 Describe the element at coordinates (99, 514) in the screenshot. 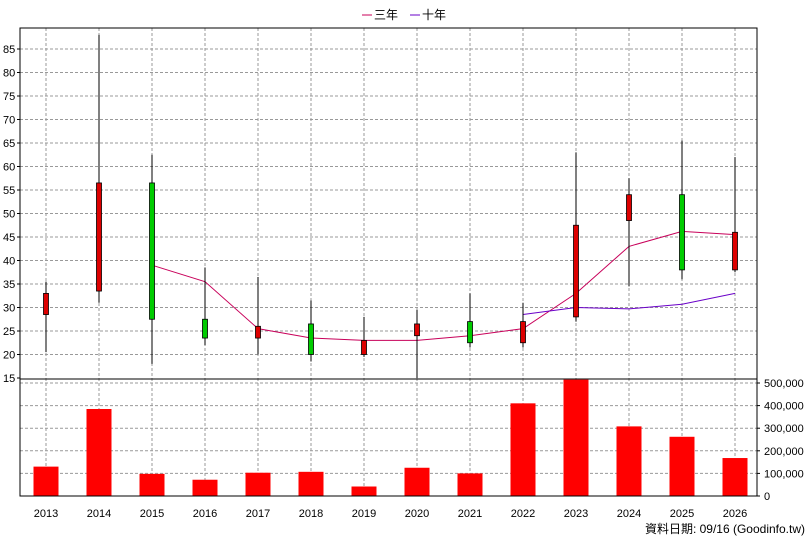

I see `year-tick-label: 2014` at that location.